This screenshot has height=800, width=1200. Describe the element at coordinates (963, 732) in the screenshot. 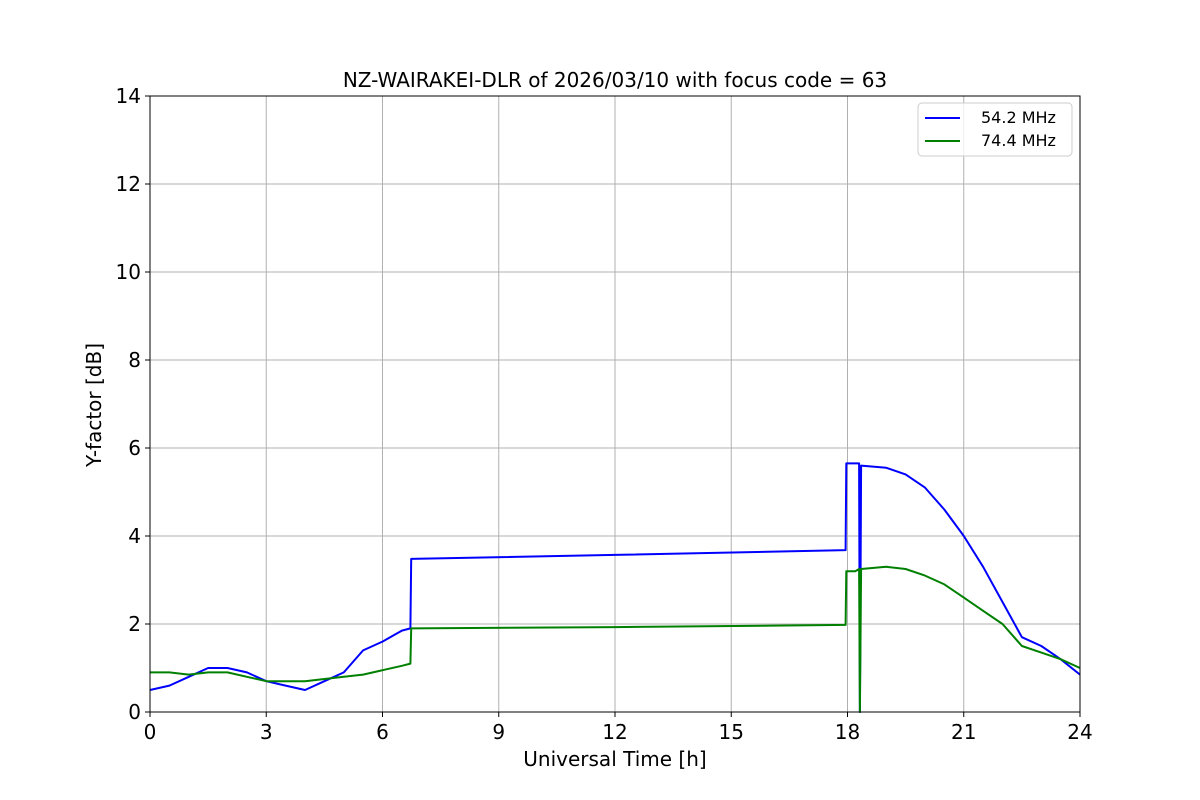

I see `x-tick-label: 21` at that location.